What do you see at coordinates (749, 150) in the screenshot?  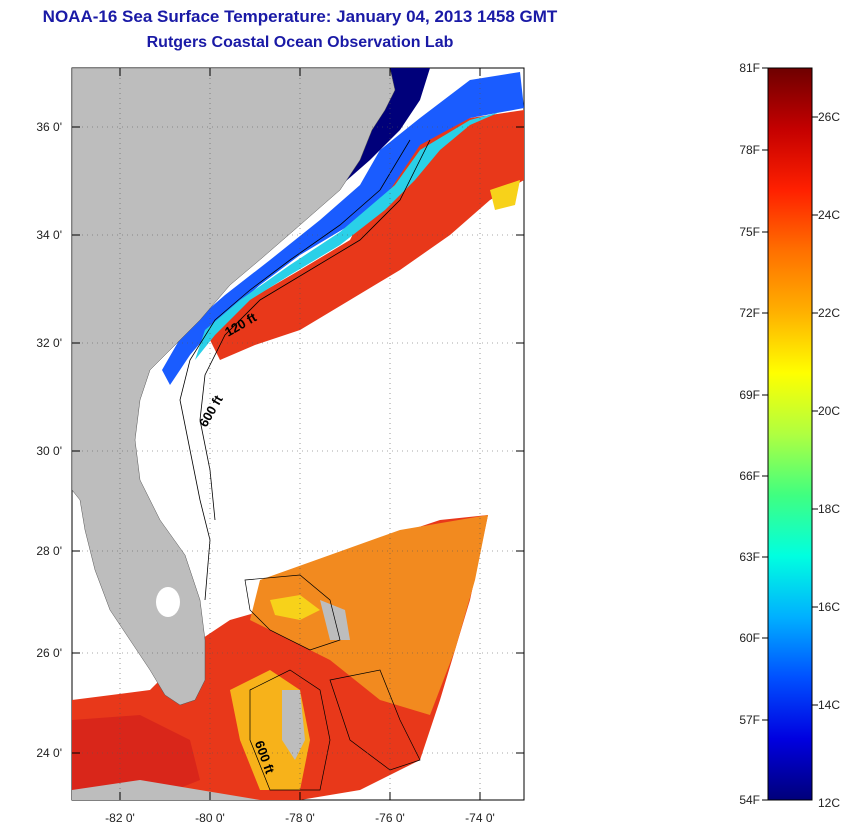 I see `cb-f-78: 78F` at bounding box center [749, 150].